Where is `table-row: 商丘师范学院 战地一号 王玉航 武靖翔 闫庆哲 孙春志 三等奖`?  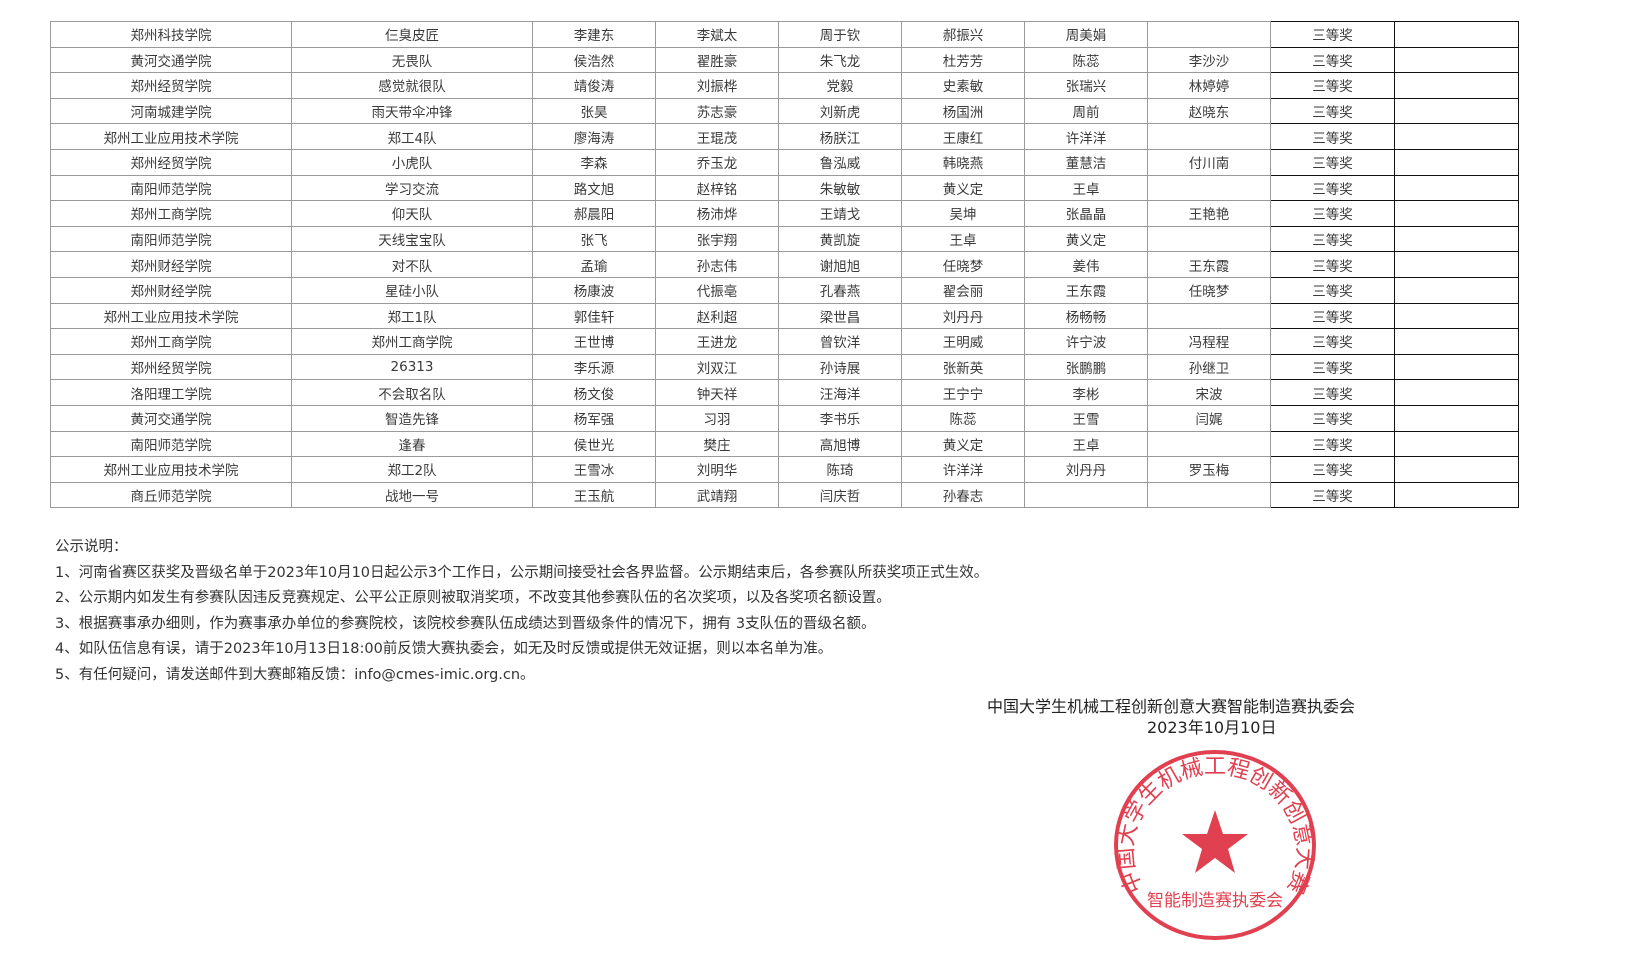 table-row: 商丘师范学院 战地一号 王玉航 武靖翔 闫庆哲 孙春志 三等奖 is located at coordinates (784, 495).